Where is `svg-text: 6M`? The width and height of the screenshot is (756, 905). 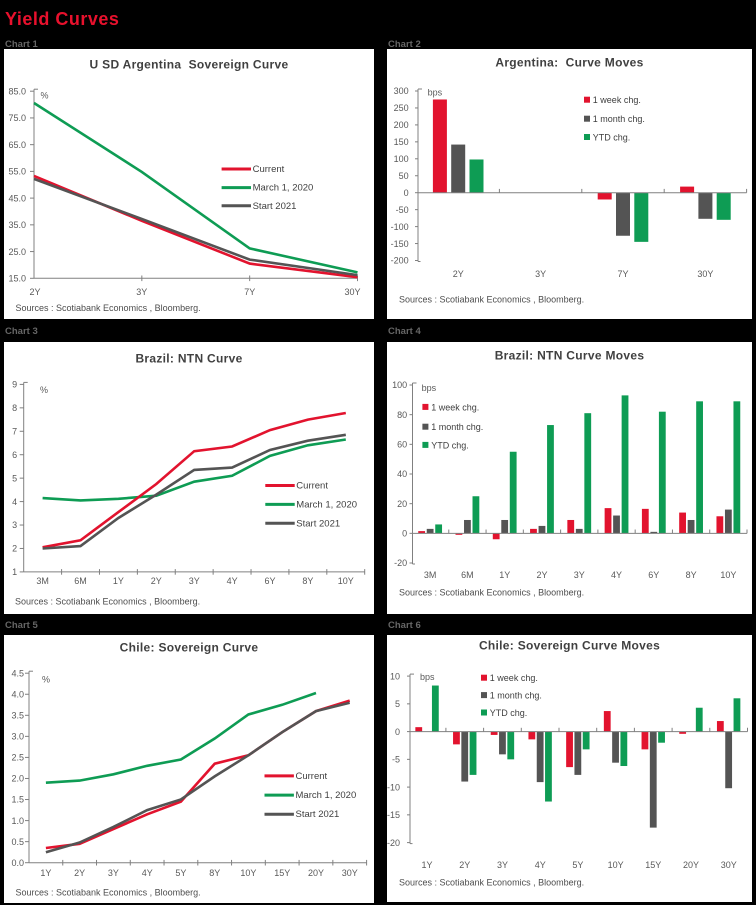 svg-text: 6M is located at coordinates (80, 581).